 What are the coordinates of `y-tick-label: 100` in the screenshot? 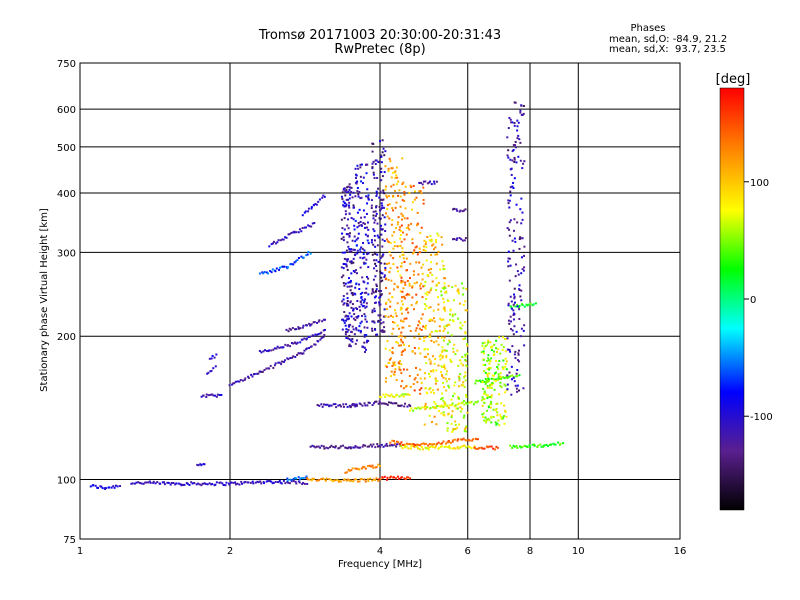 It's located at (66, 481).